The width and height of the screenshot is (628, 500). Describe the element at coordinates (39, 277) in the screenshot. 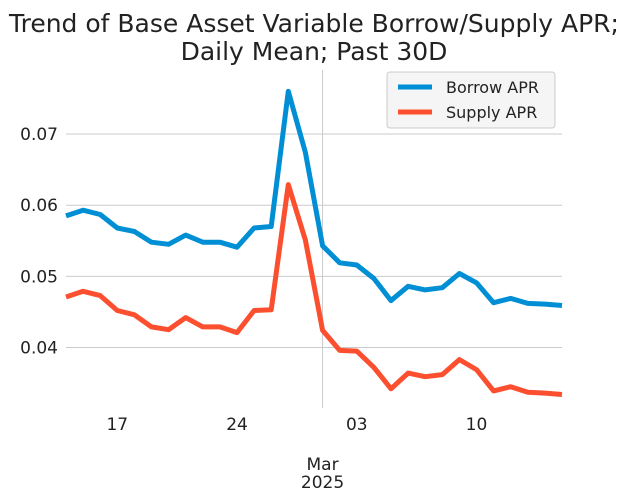

I see `y-tick-label-1: 0.05` at that location.